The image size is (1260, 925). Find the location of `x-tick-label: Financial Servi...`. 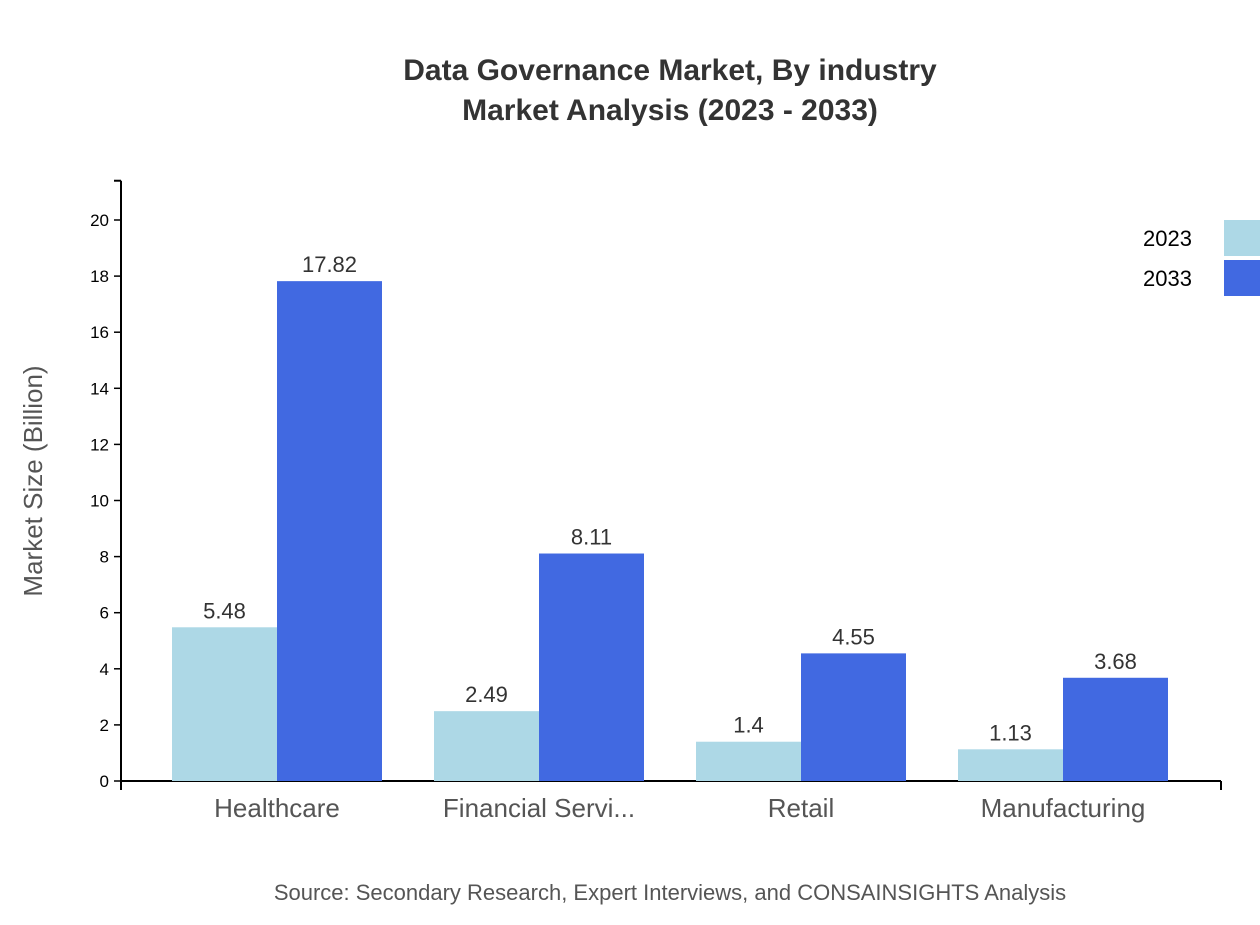

x-tick-label: Financial Servi... is located at coordinates (539, 808).